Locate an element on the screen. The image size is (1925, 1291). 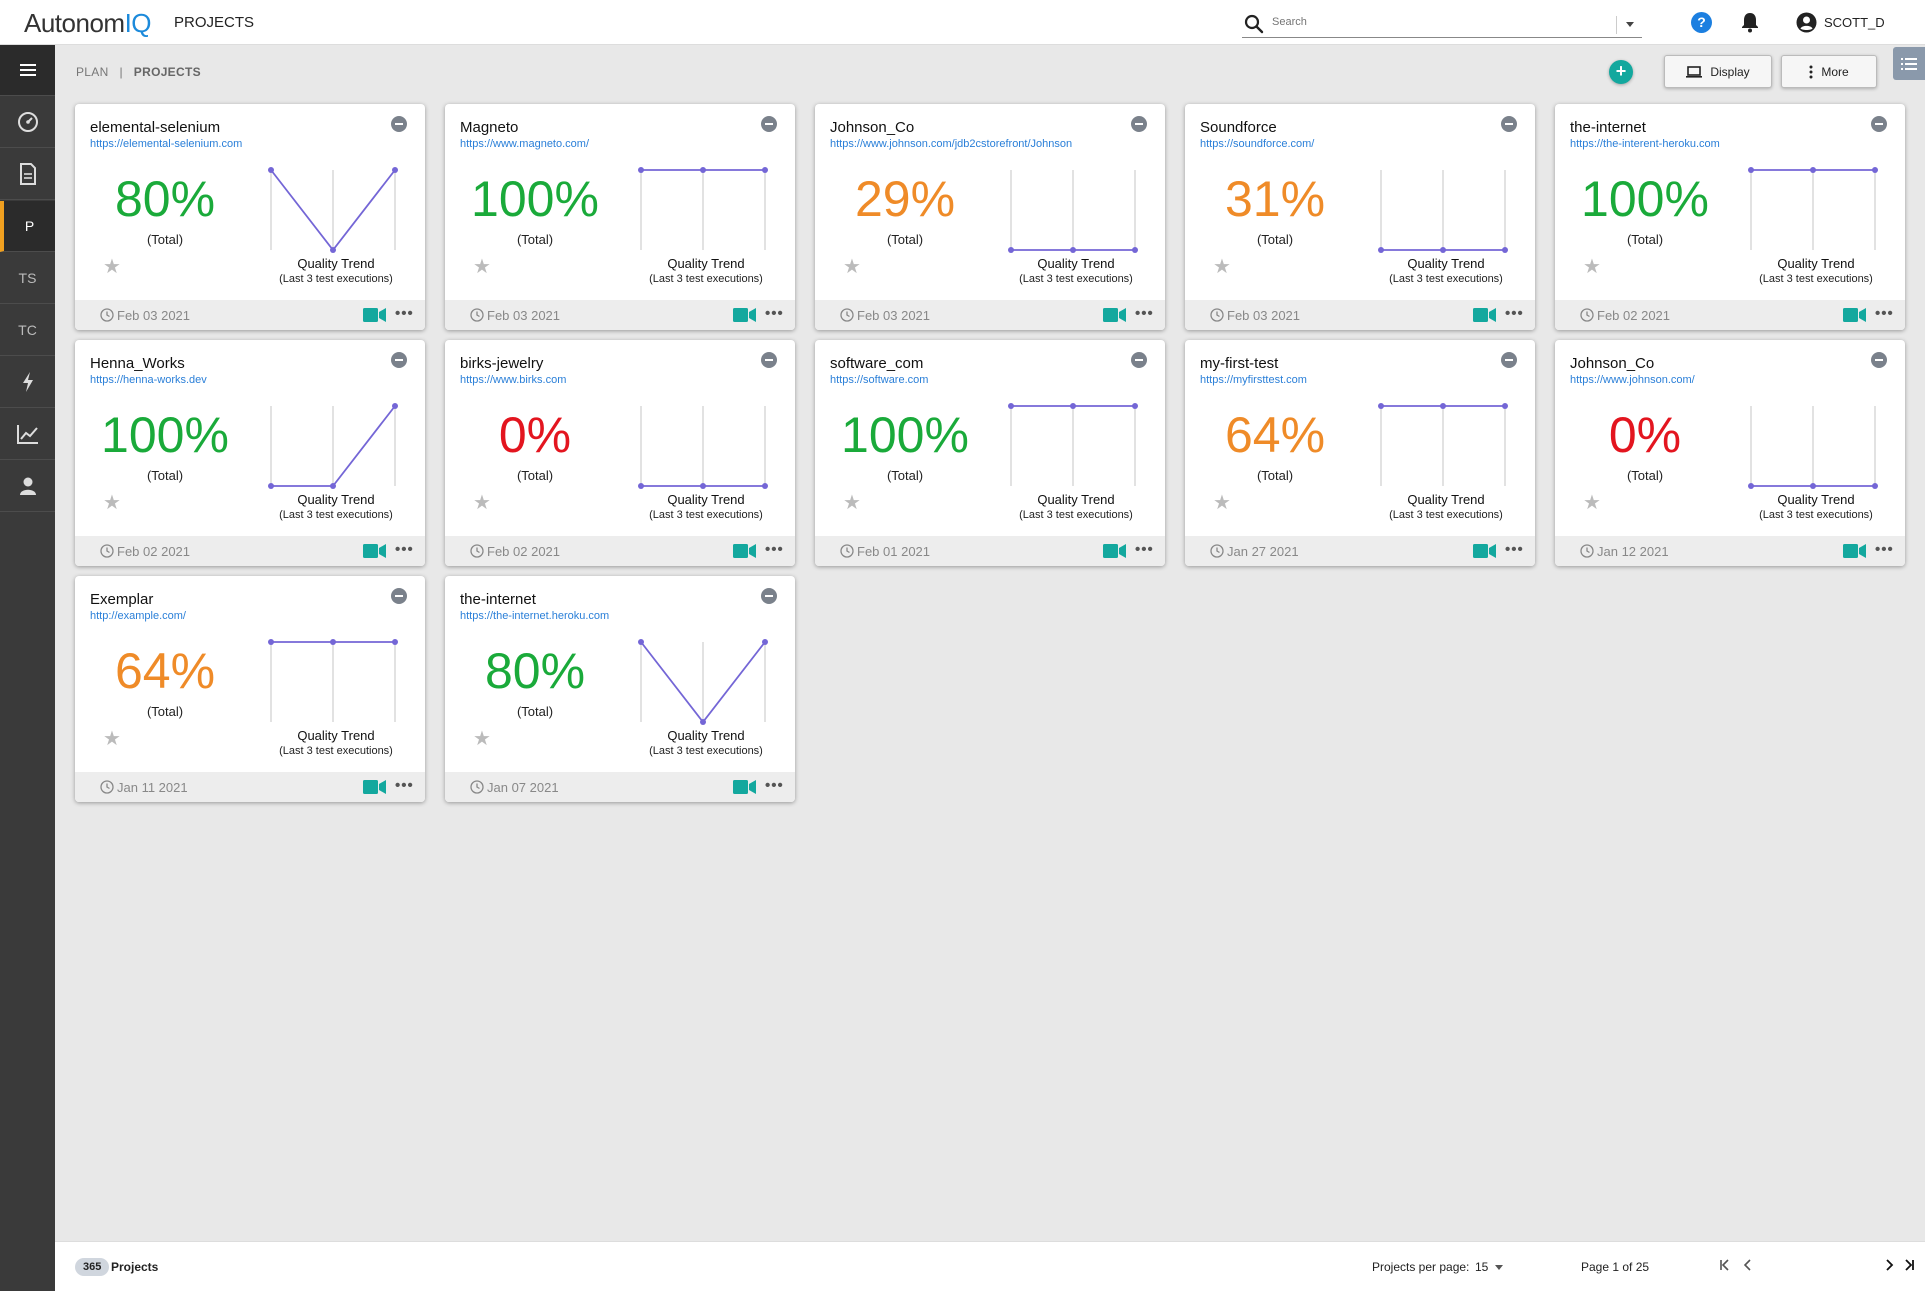
per-page-dropdown-icon is located at coordinates (1499, 1267).